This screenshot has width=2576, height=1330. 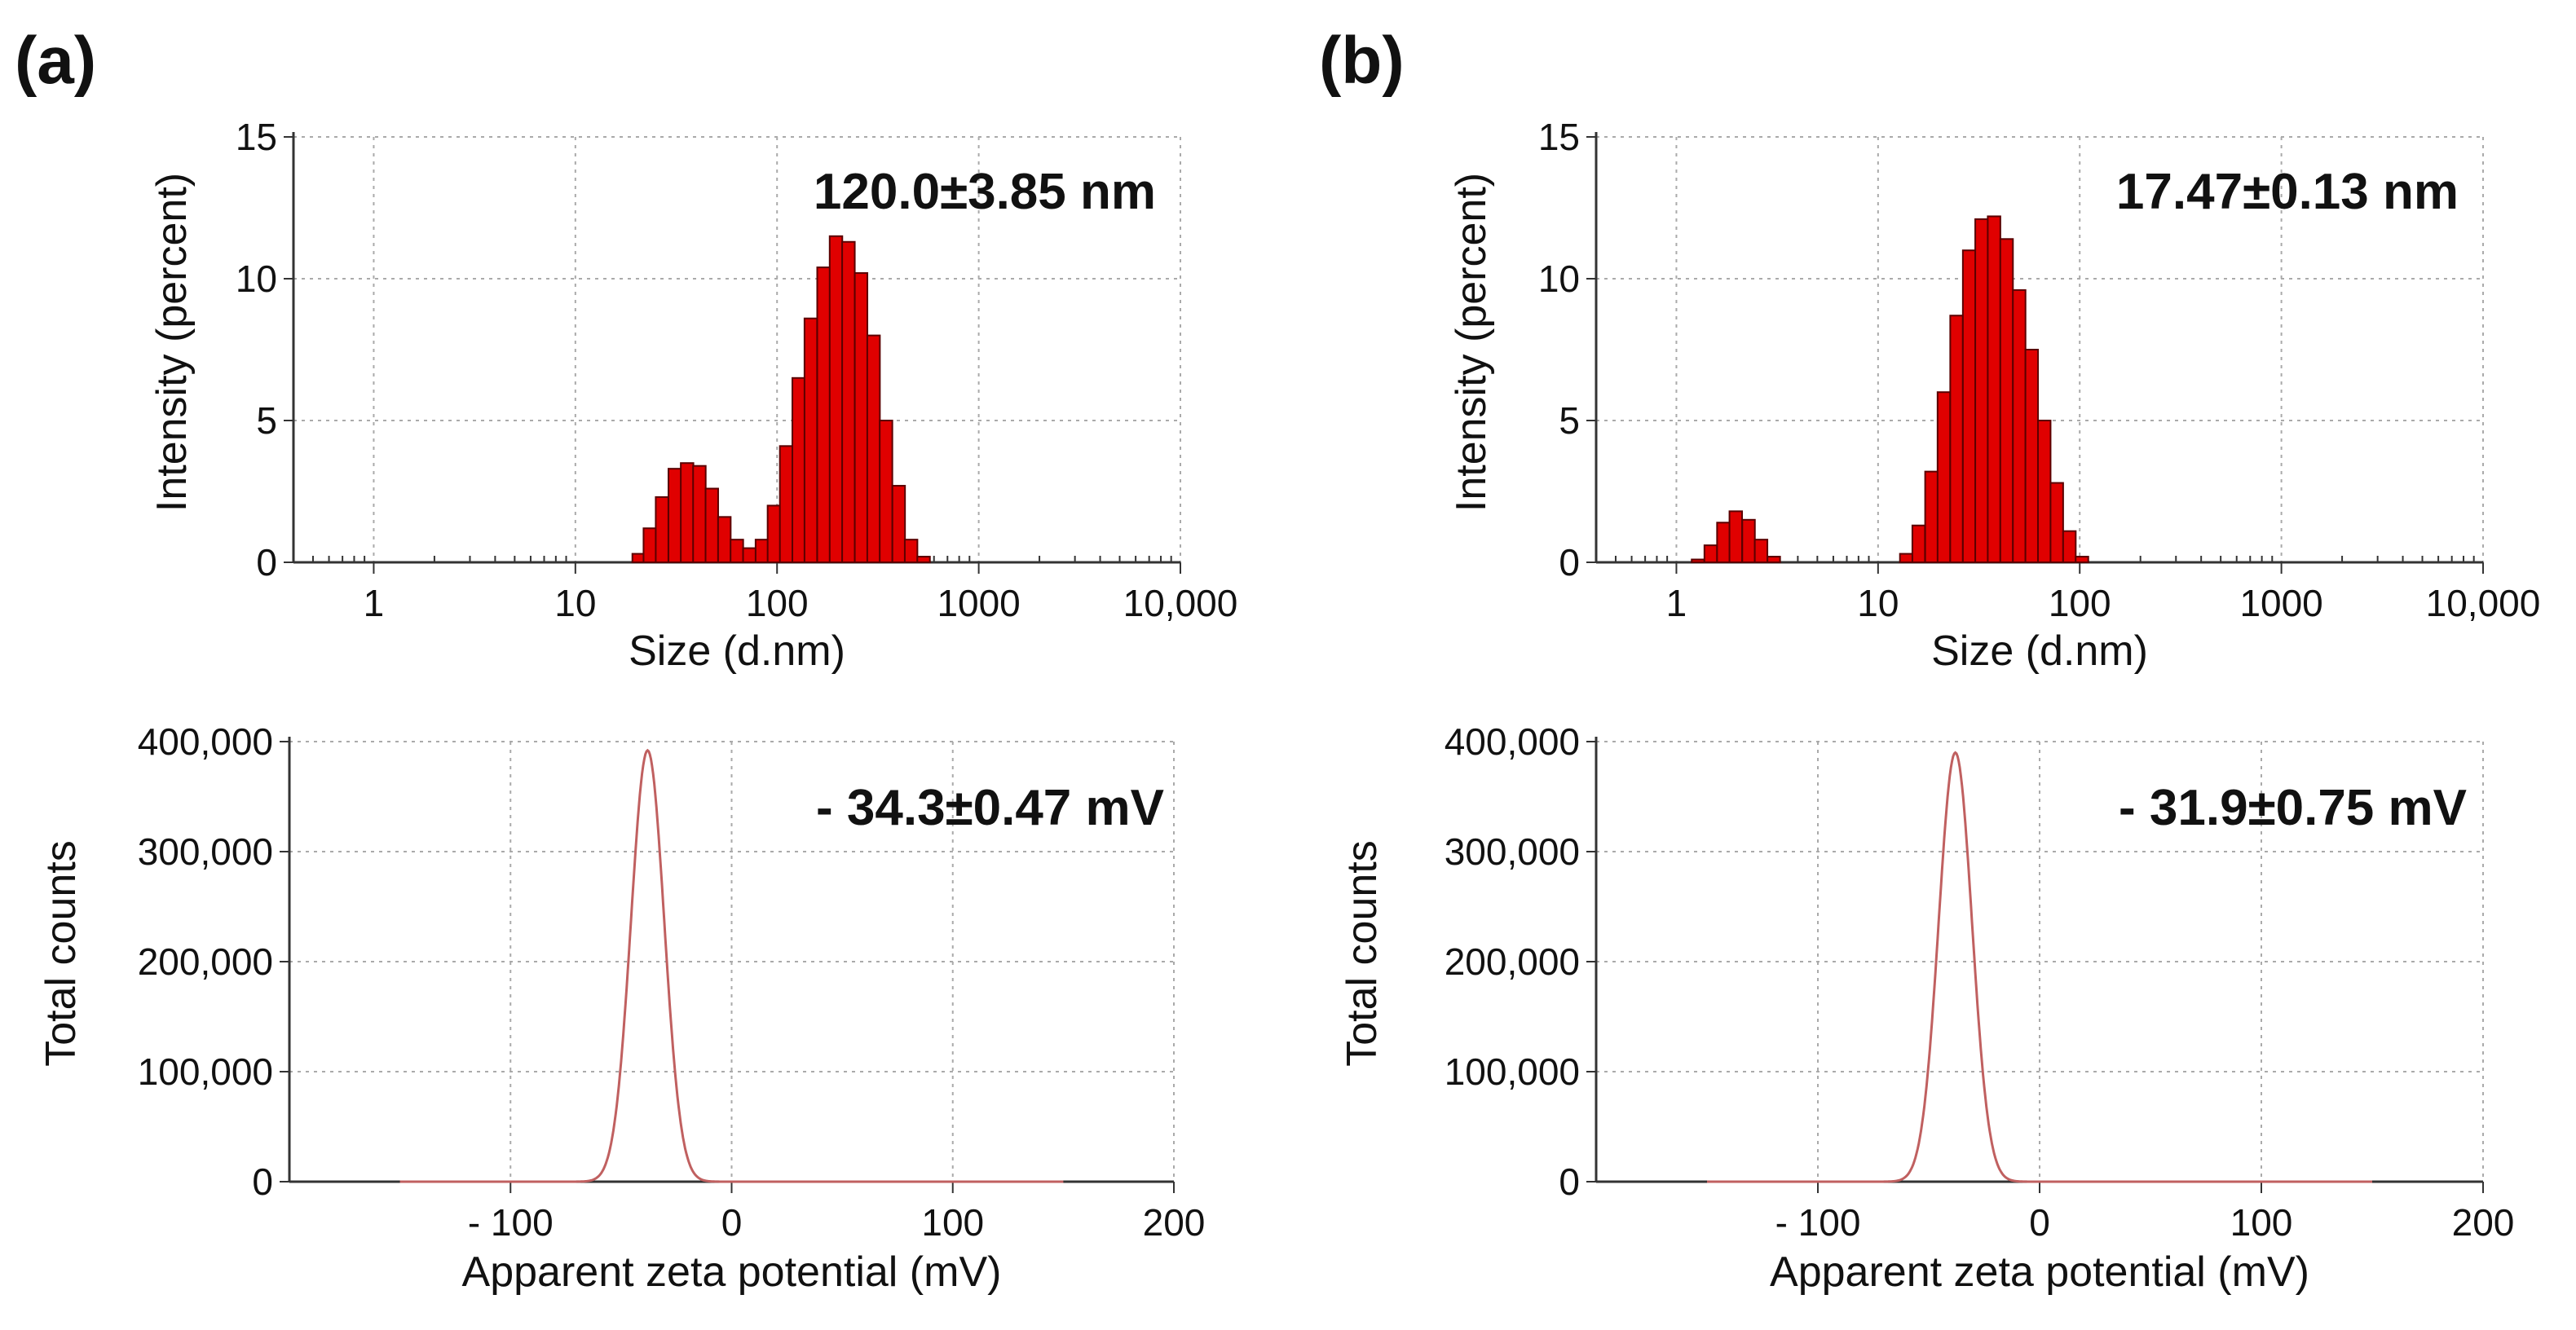 What do you see at coordinates (55, 61) in the screenshot?
I see `panel-label-a: (a)` at bounding box center [55, 61].